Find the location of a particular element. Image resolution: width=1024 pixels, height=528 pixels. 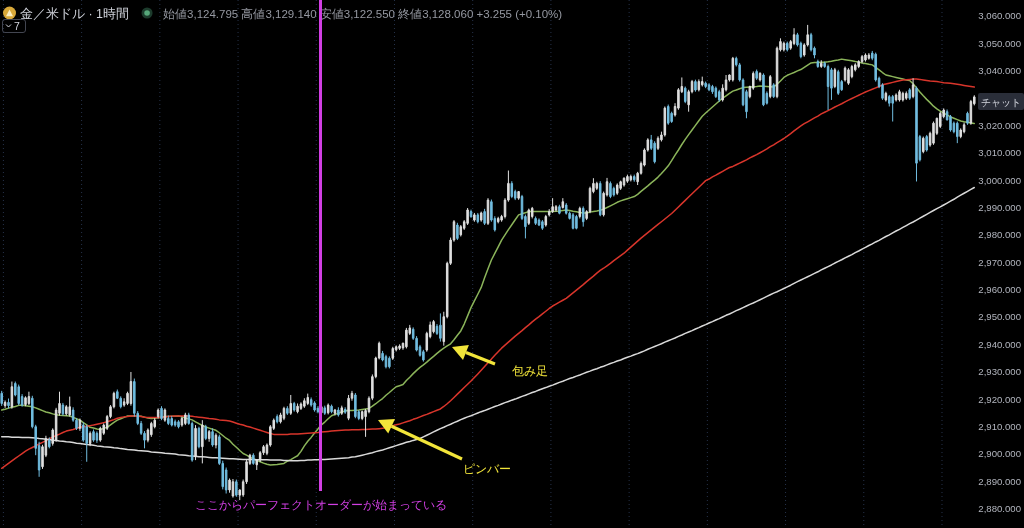

y-tick-label: 2,890.000 is located at coordinates (999, 481).